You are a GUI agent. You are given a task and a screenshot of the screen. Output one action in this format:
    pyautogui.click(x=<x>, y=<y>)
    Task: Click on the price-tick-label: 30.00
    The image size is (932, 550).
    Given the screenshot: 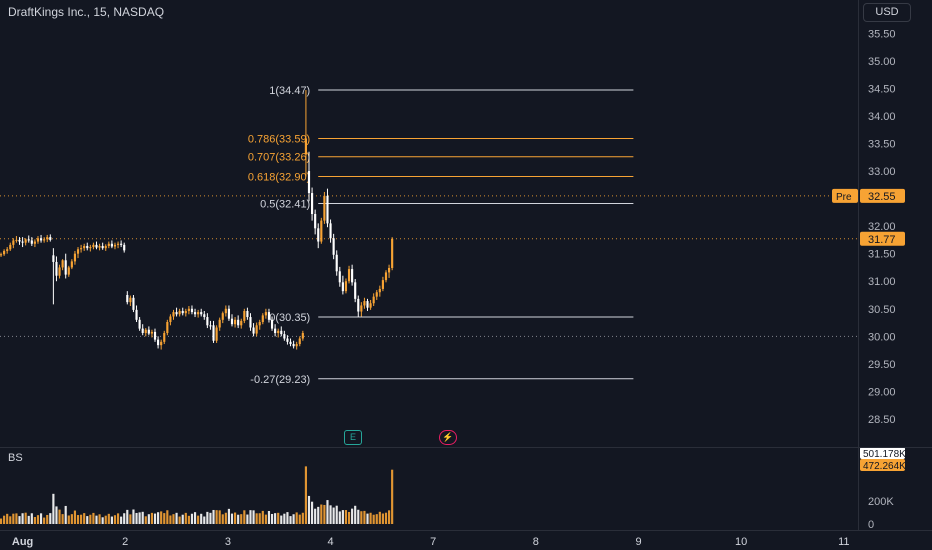 What is the action you would take?
    pyautogui.click(x=882, y=337)
    